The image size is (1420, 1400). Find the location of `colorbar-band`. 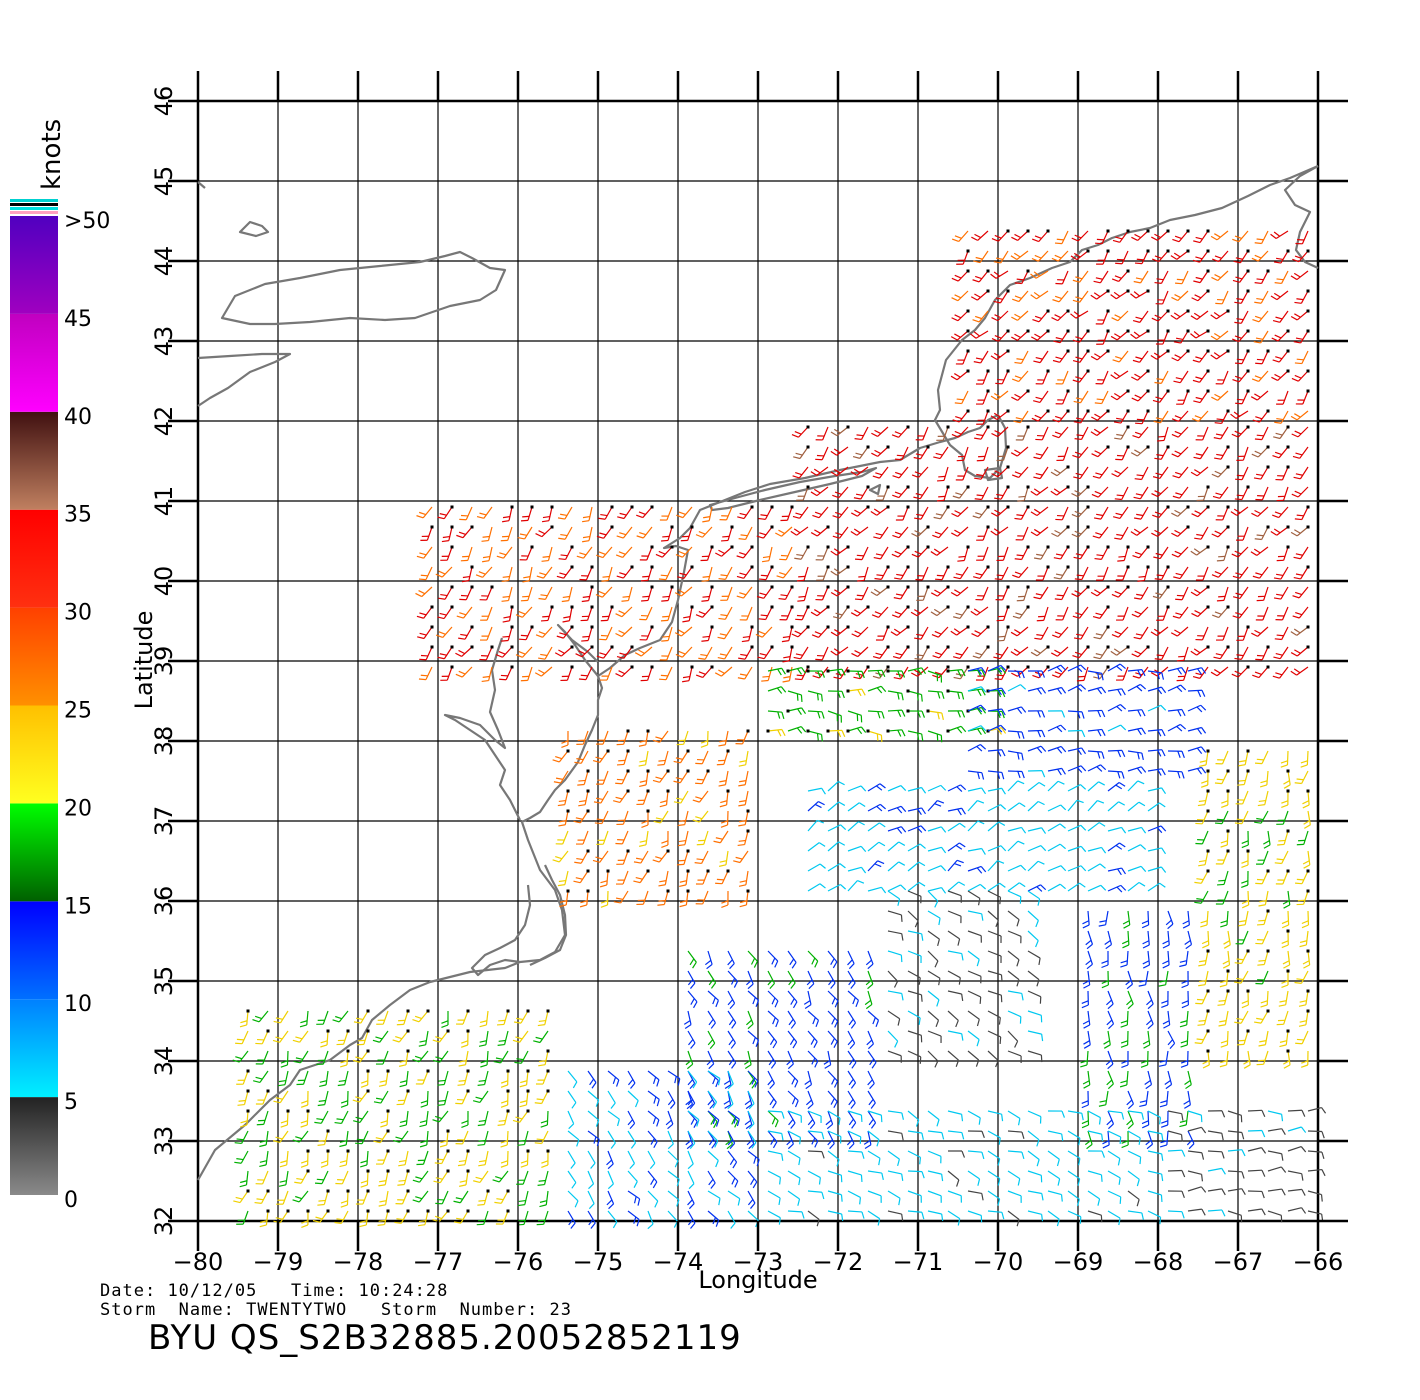

colorbar-band is located at coordinates (34, 265).